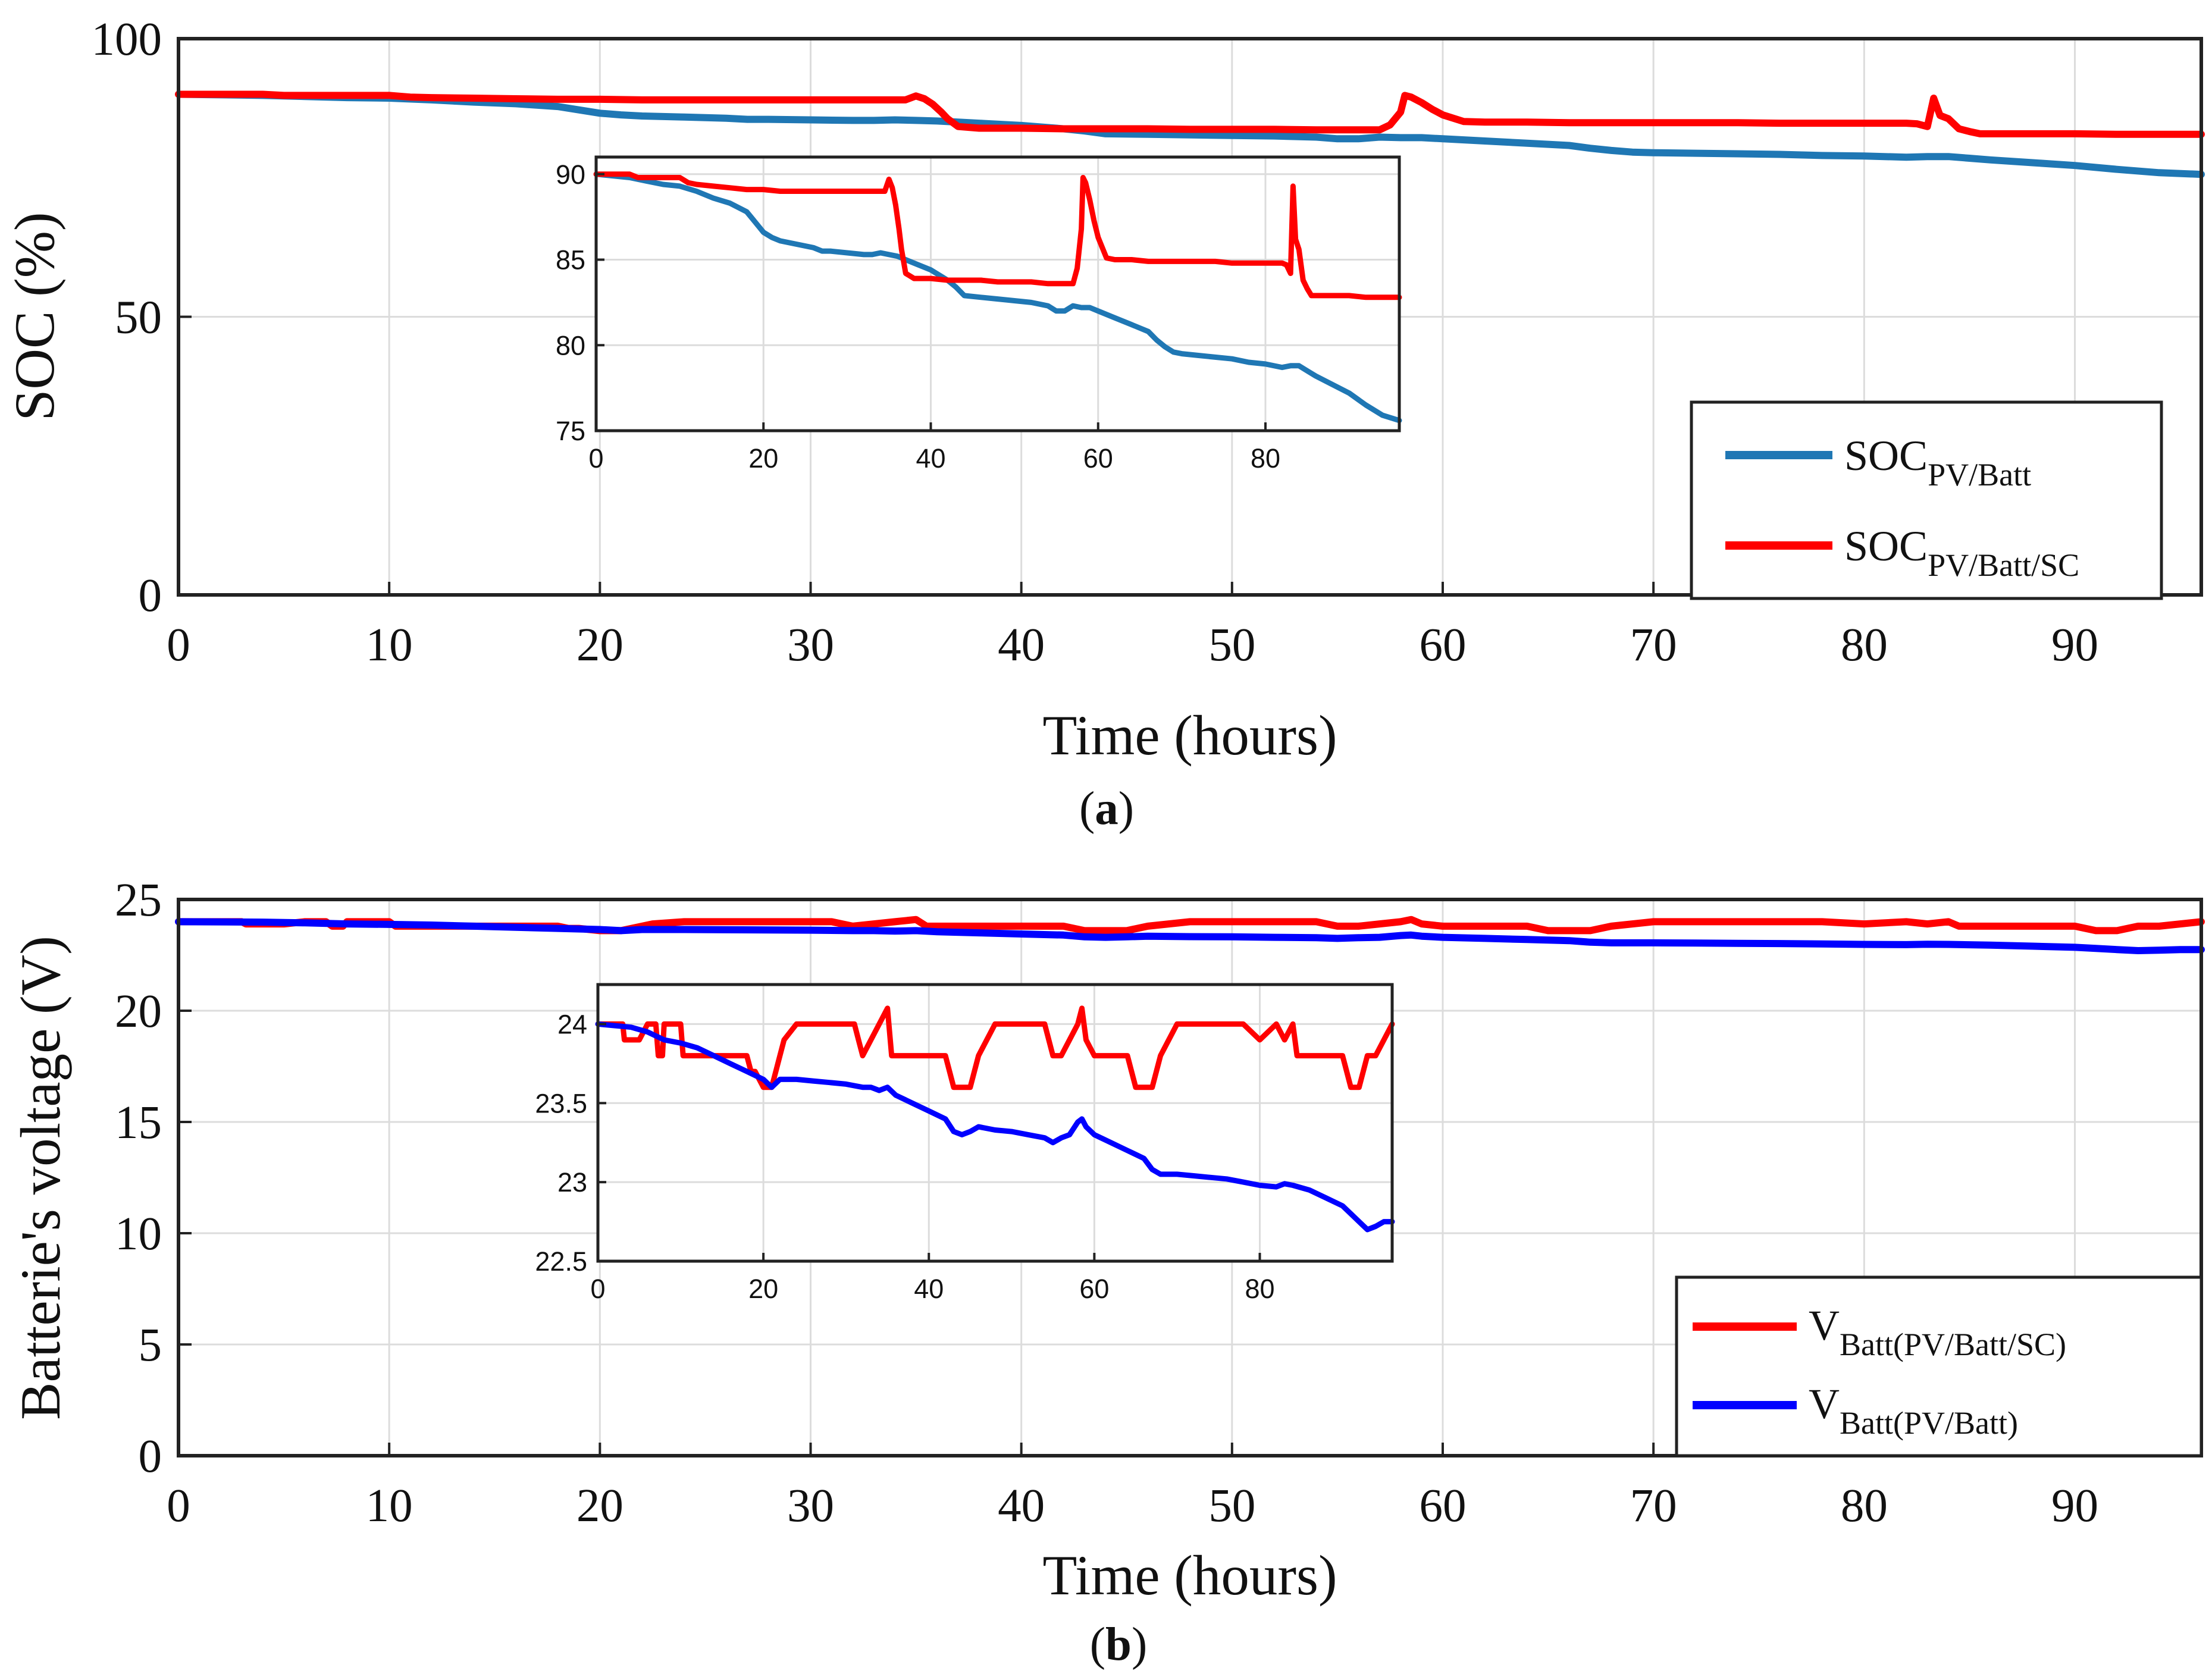 Image resolution: width=2212 pixels, height=1677 pixels. I want to click on inset-x-tick-label-b: 0, so click(597, 1289).